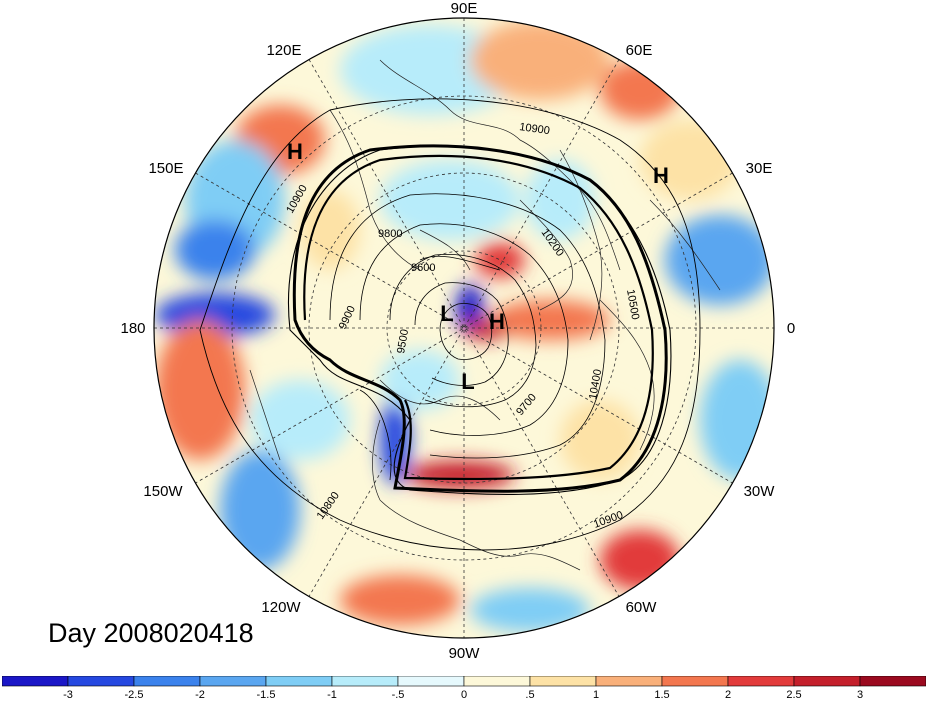  I want to click on colorbar-tick-label: 2, so click(728, 694).